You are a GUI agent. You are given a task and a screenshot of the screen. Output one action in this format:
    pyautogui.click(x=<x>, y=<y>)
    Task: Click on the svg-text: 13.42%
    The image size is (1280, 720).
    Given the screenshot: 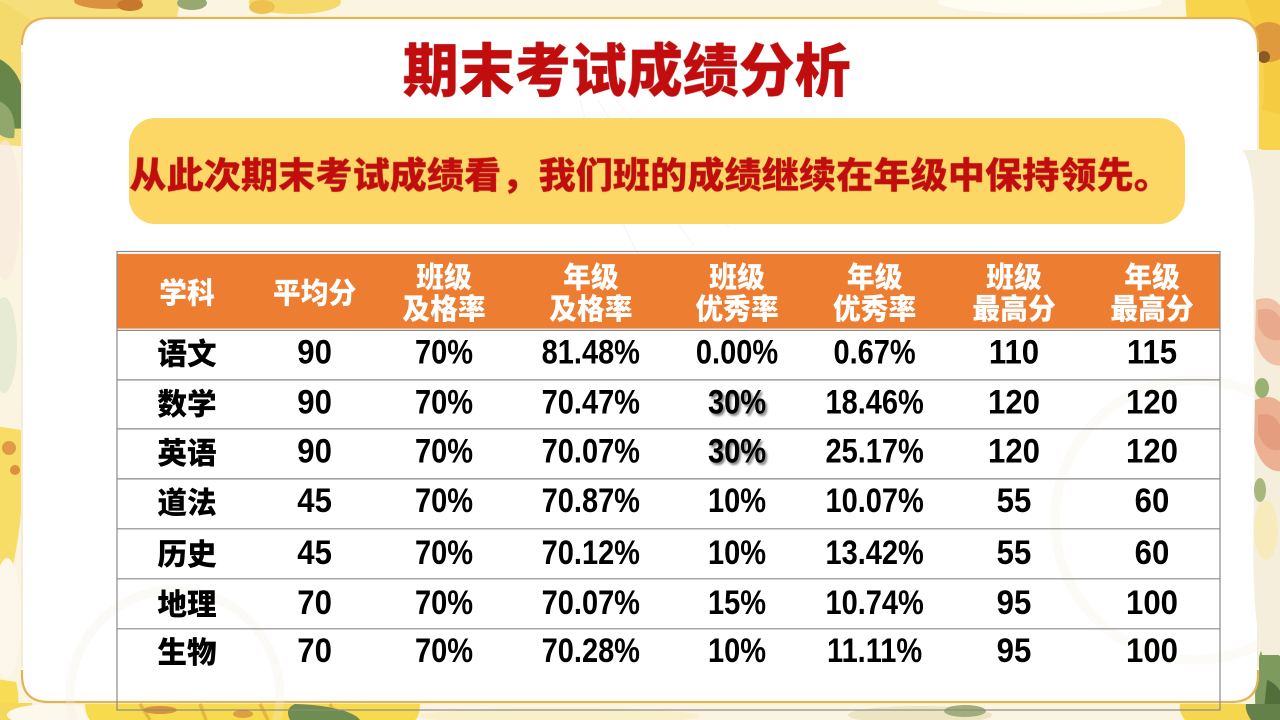 What is the action you would take?
    pyautogui.click(x=874, y=552)
    